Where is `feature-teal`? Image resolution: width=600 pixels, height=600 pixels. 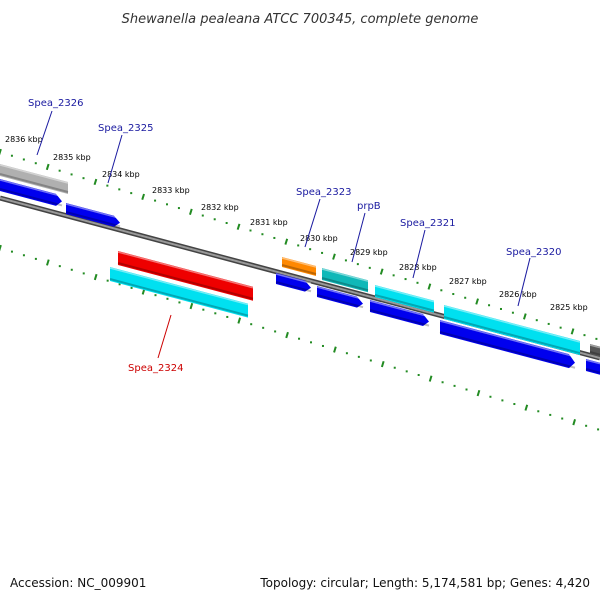
feature-teal is located at coordinates (345, 280).